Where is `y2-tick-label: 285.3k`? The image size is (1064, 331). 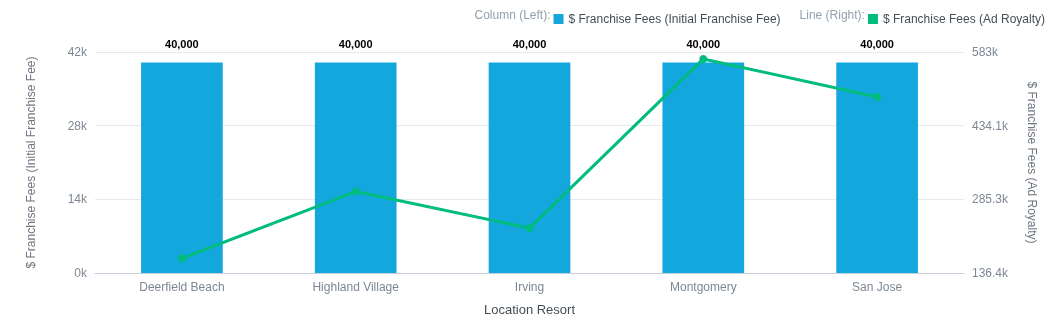 y2-tick-label: 285.3k is located at coordinates (991, 199).